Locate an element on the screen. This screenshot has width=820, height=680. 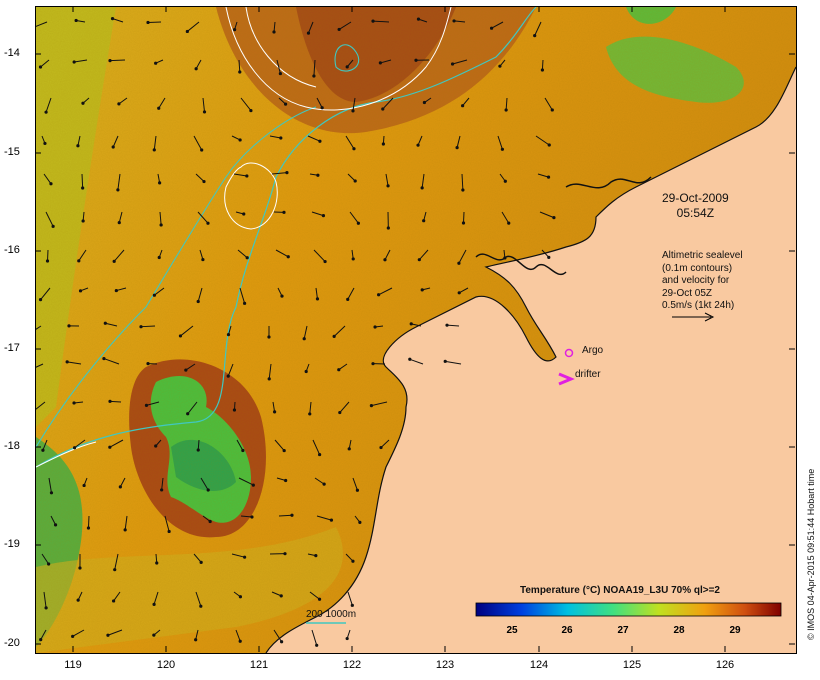
lat-label: -14 is located at coordinates (12, 53).